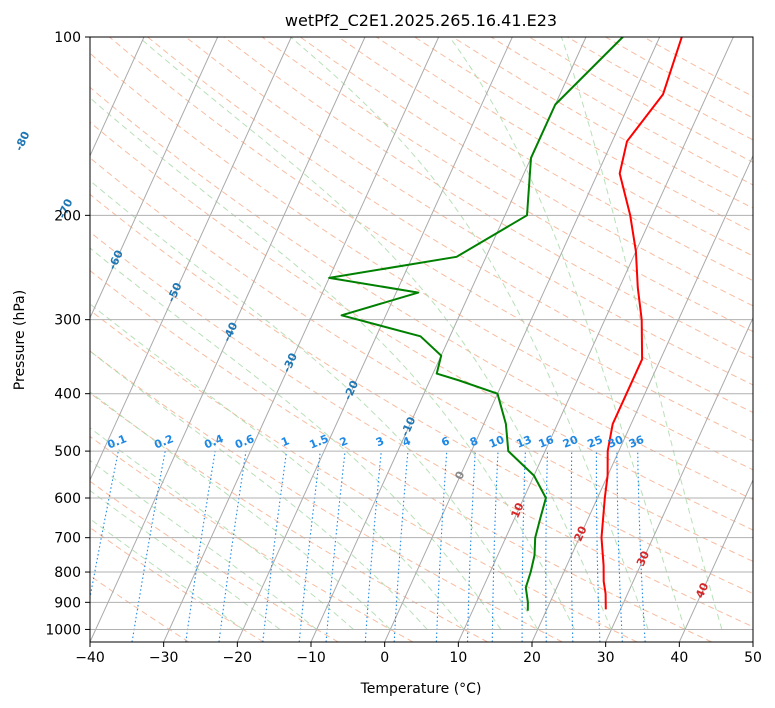  I want to click on y-tick-label: 400, so click(67, 395).